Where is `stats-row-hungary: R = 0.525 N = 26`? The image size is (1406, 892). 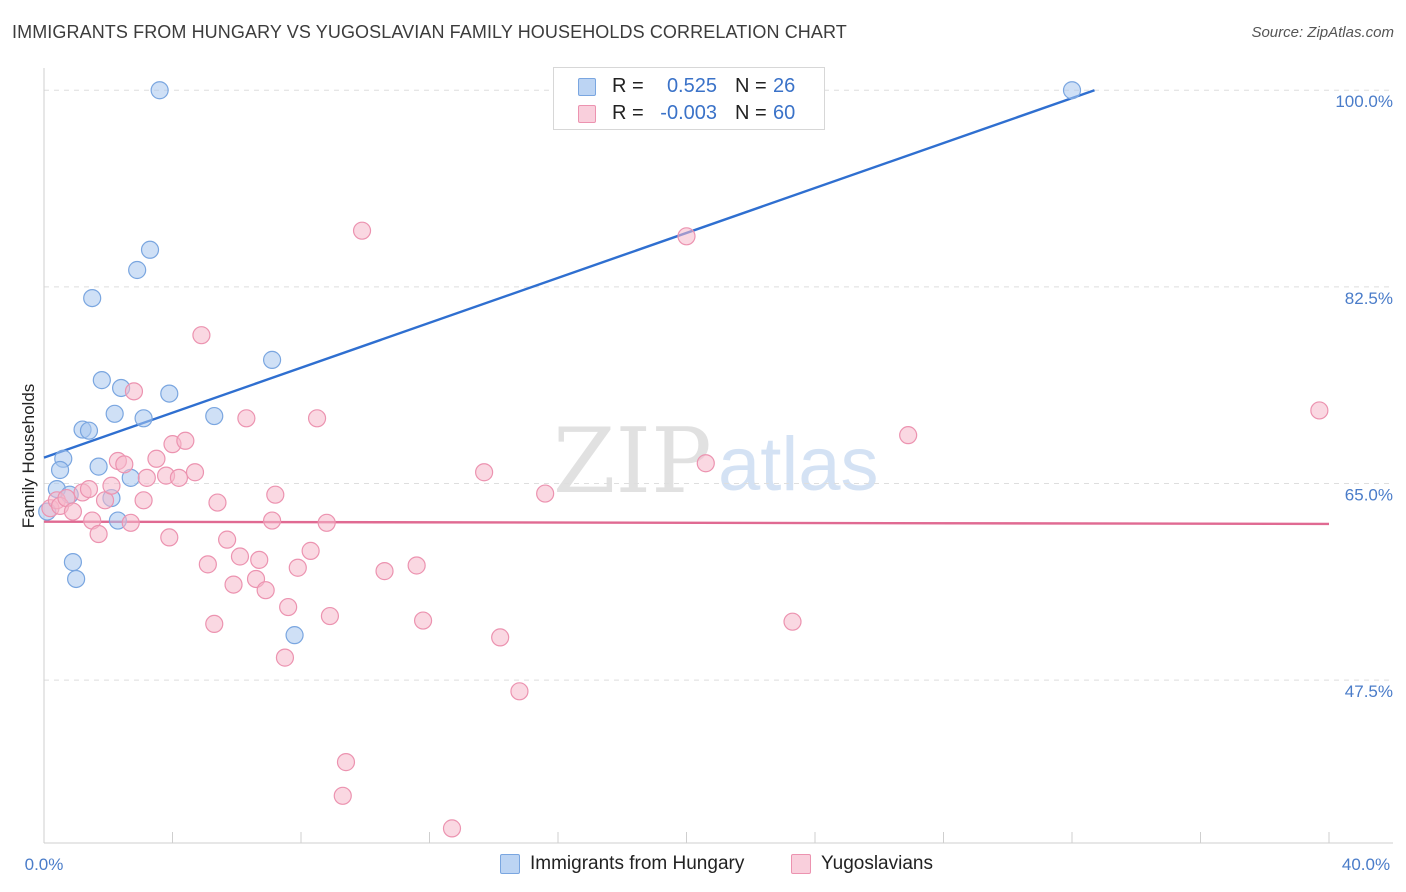
stats-row-hungary: R = 0.525 N = 26 is located at coordinates (689, 87).